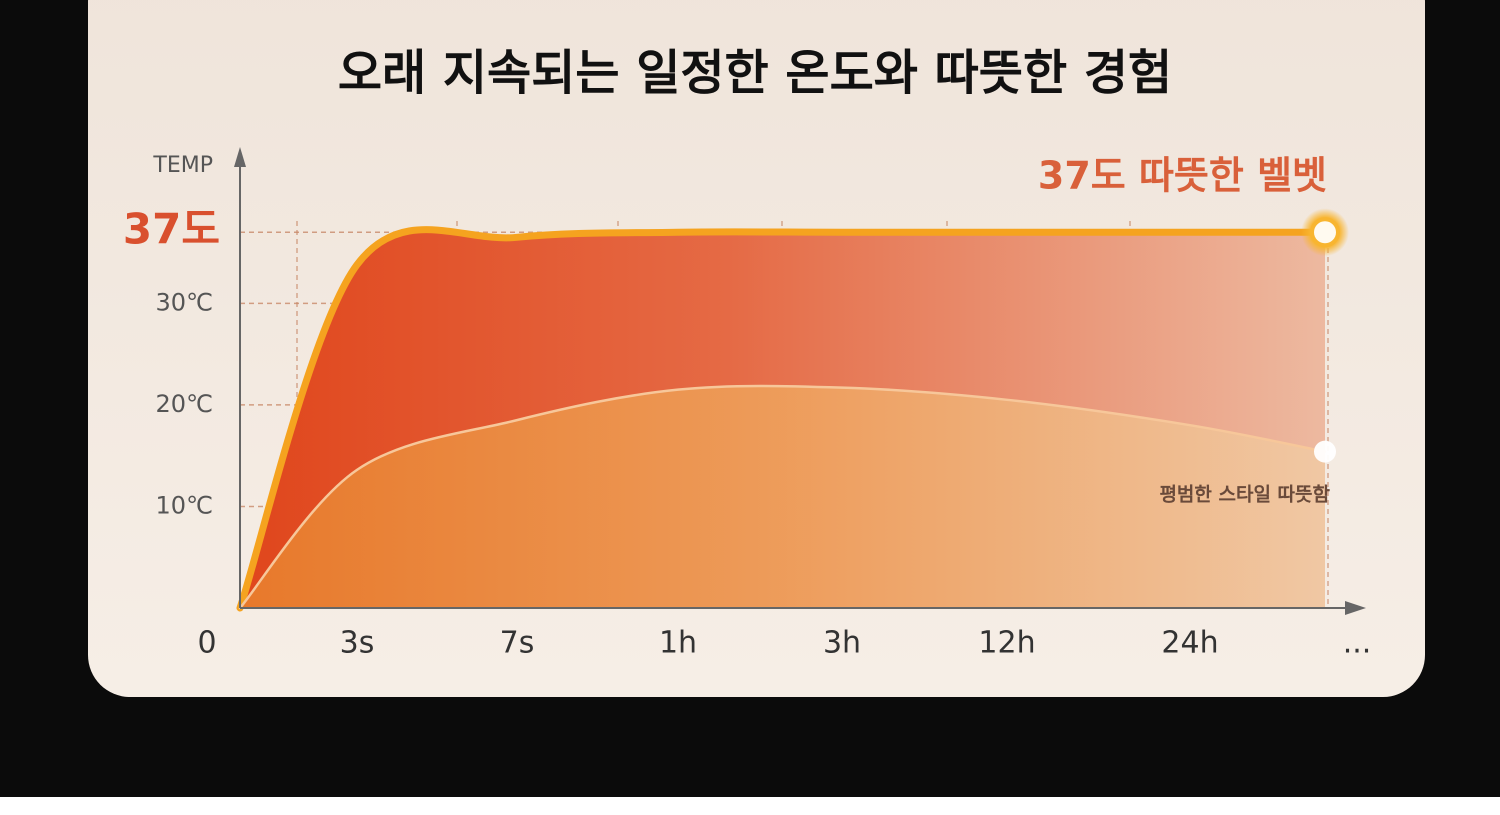 The width and height of the screenshot is (1500, 815). What do you see at coordinates (1189, 643) in the screenshot?
I see `x-tick-label: 24h` at bounding box center [1189, 643].